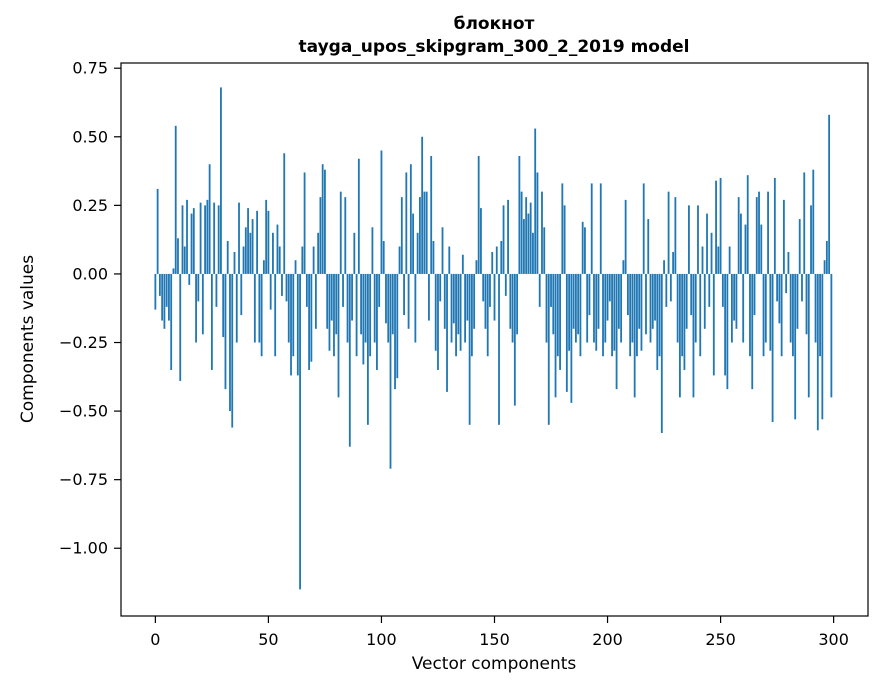 This screenshot has height=696, width=880. Describe the element at coordinates (268, 639) in the screenshot. I see `x-tick-label: 50` at that location.